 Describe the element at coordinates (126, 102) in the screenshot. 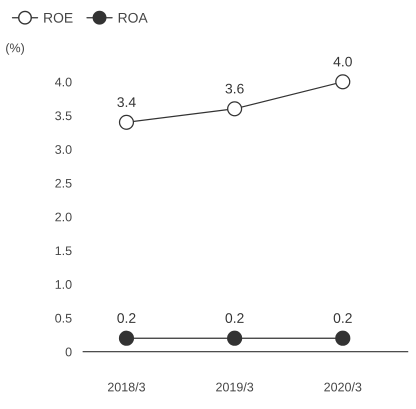

I see `data-label: 3.4` at that location.